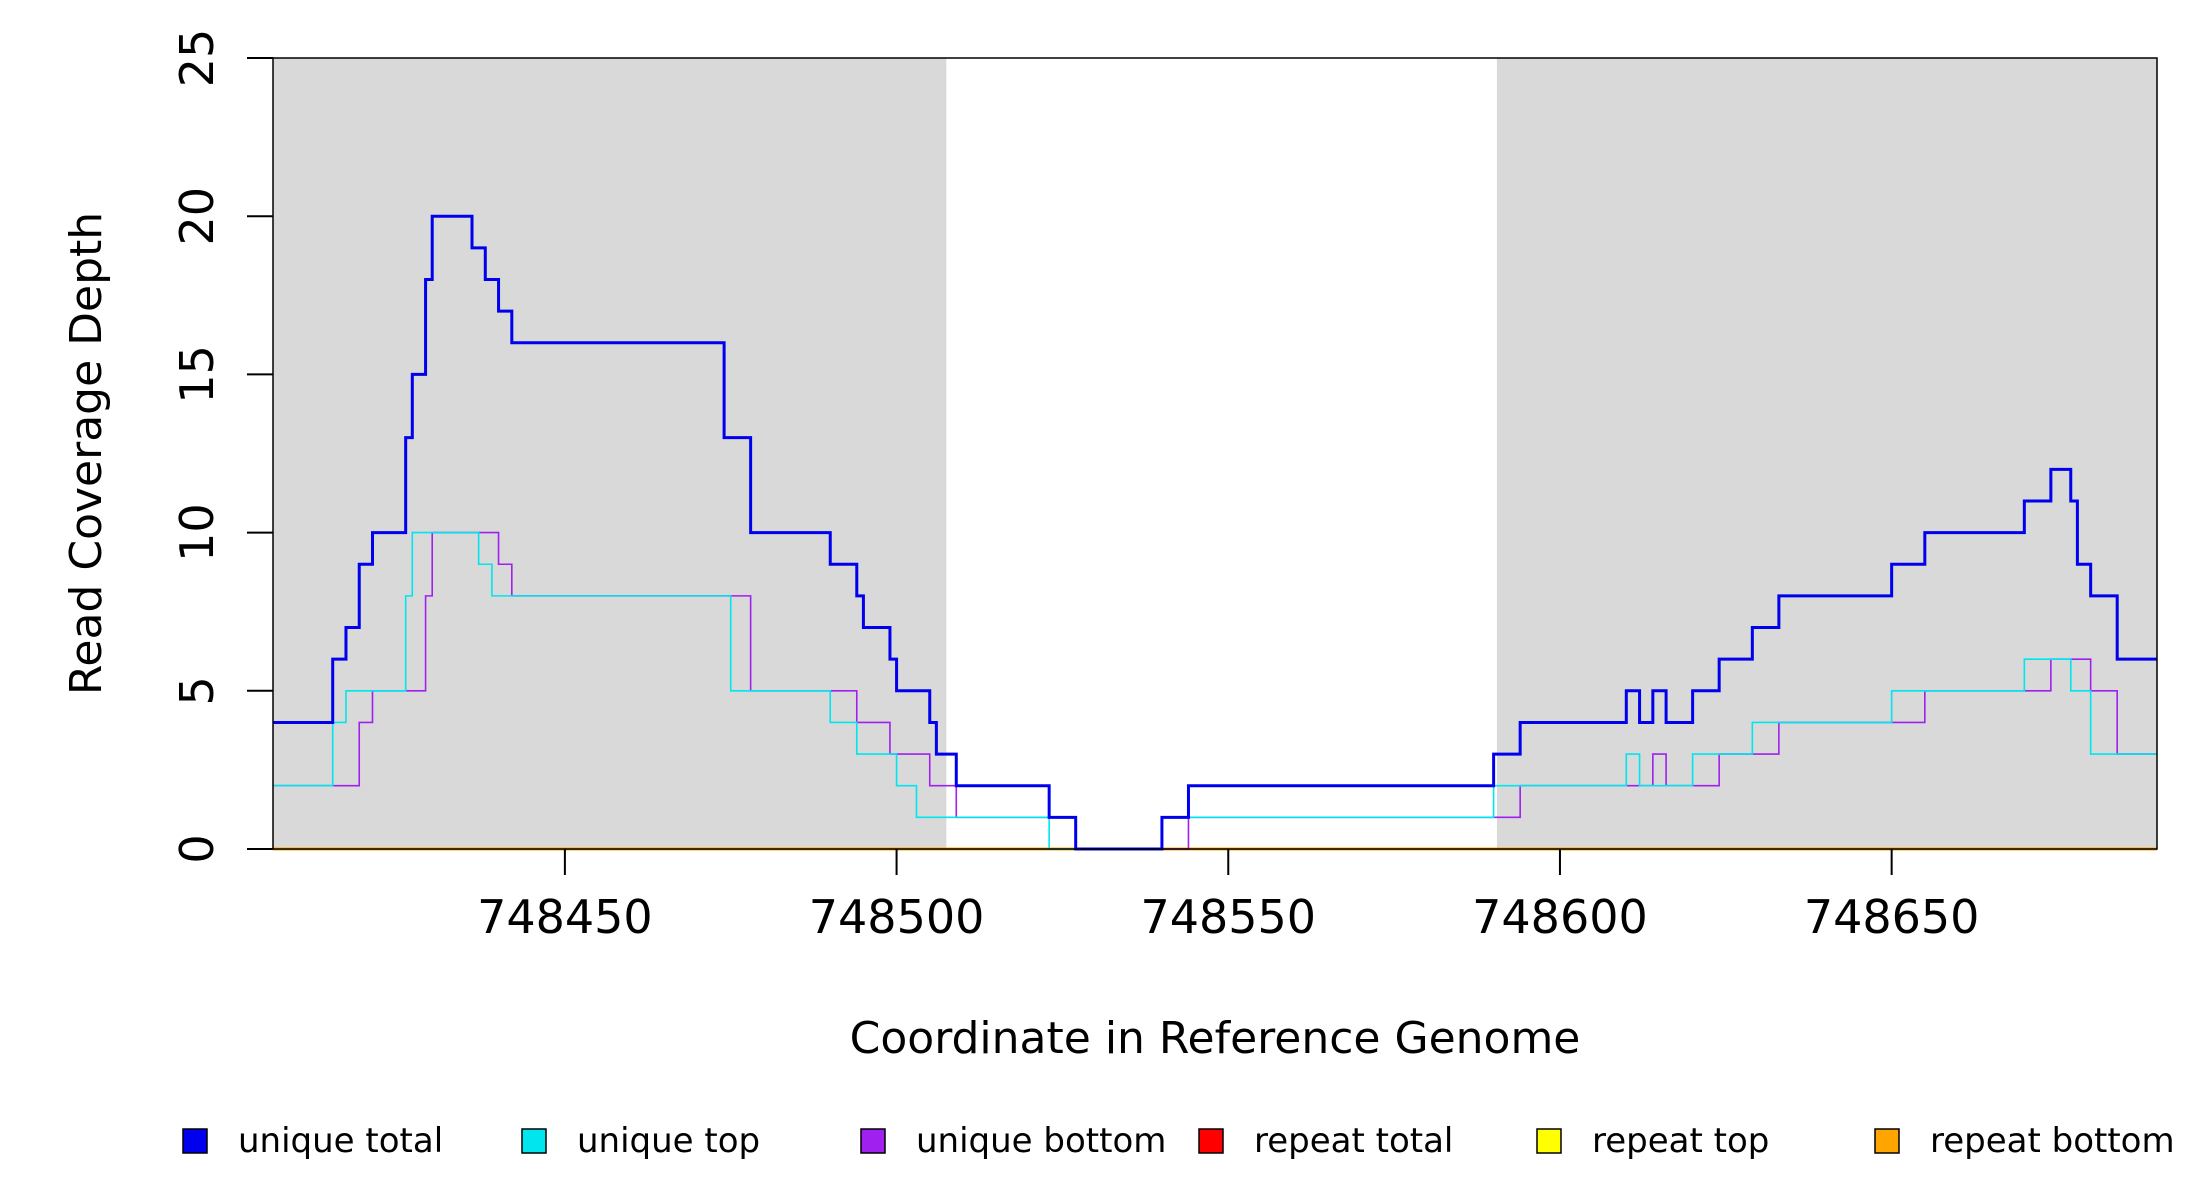 Image resolution: width=2200 pixels, height=1200 pixels. What do you see at coordinates (197, 532) in the screenshot?
I see `y-tick-label-10: 10` at bounding box center [197, 532].